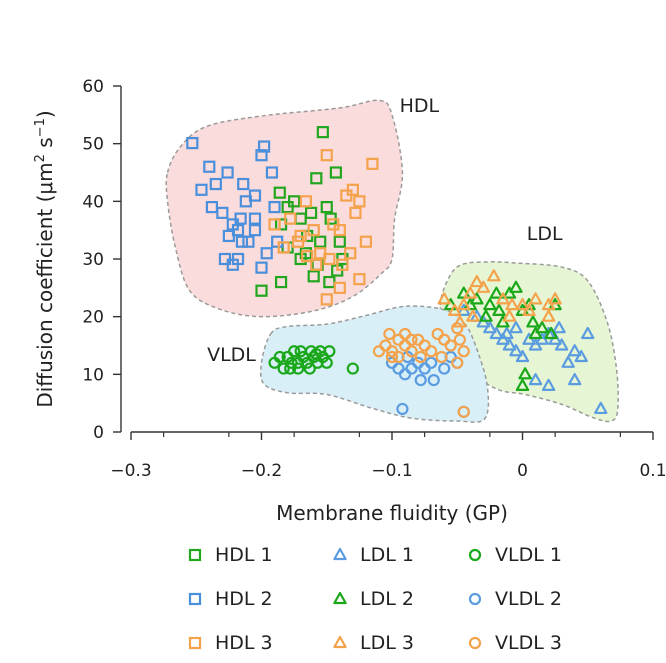  Describe the element at coordinates (45, 114) in the screenshot. I see `y-axis-title-end: )` at that location.